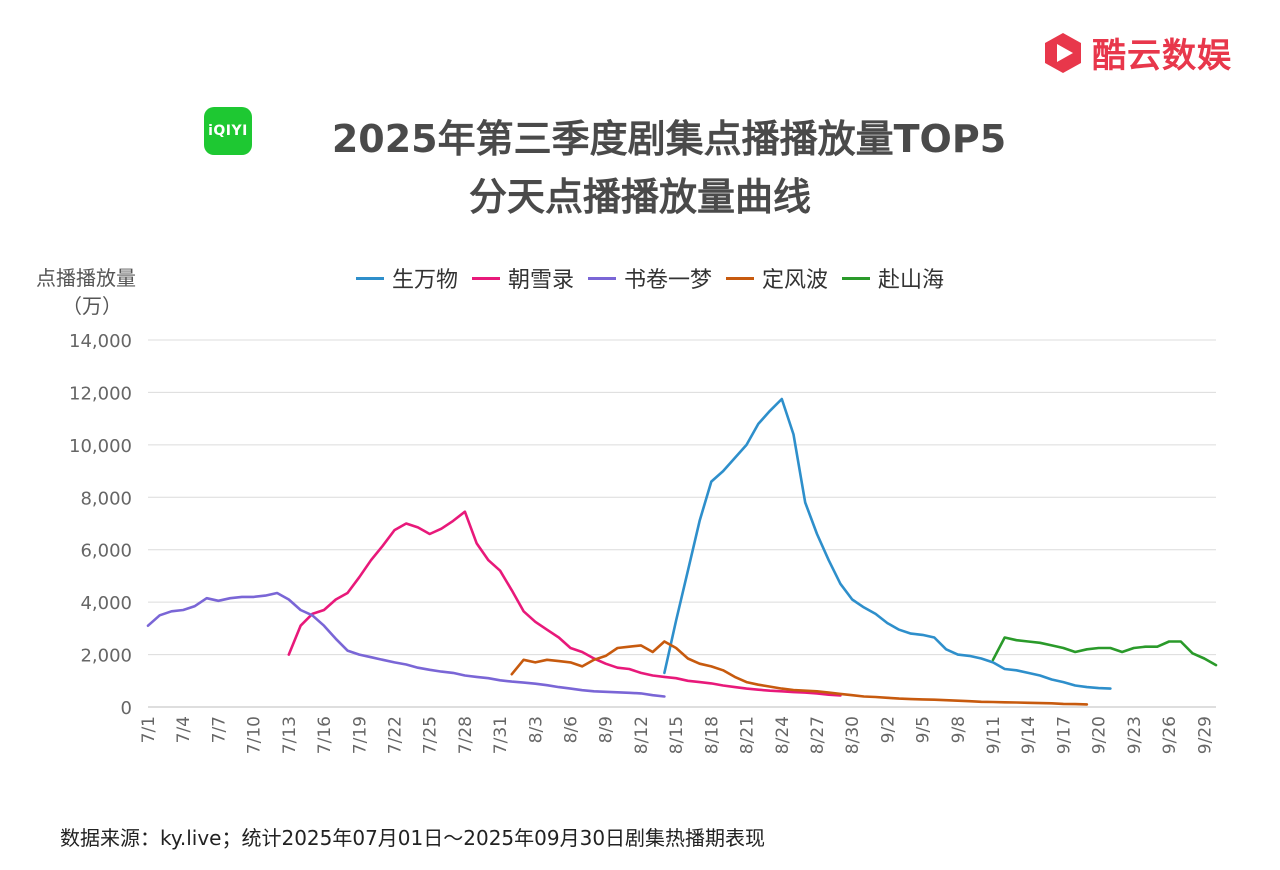 This screenshot has width=1280, height=870. Describe the element at coordinates (795, 280) in the screenshot. I see `legend-label: 定风波` at that location.